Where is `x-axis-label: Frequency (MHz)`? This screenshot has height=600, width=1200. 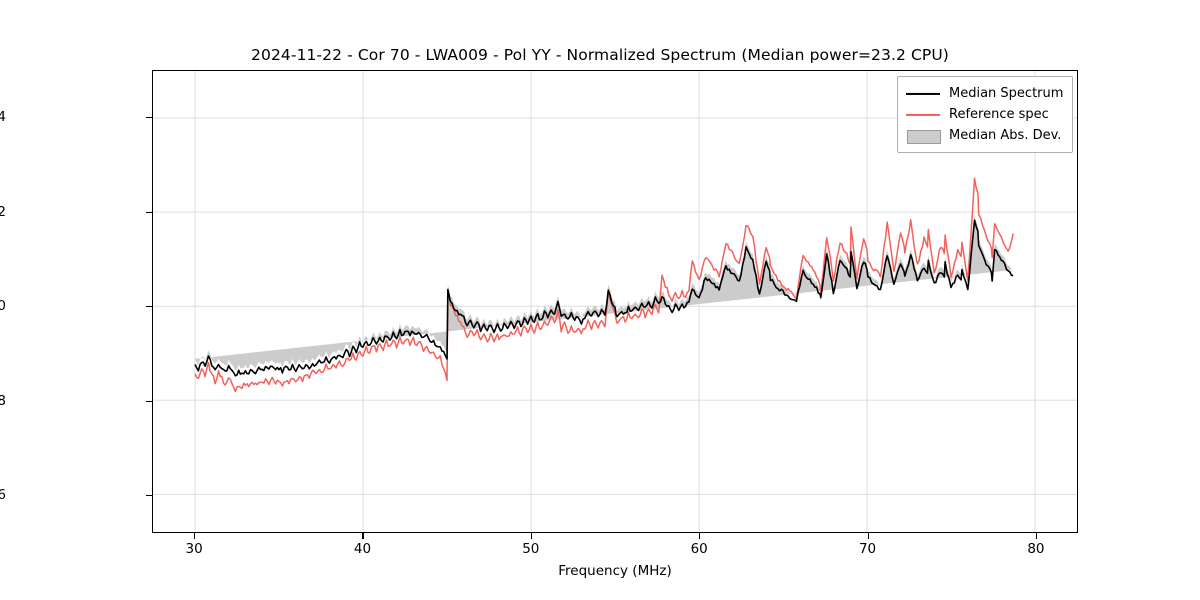 x-axis-label: Frequency (MHz) is located at coordinates (615, 571).